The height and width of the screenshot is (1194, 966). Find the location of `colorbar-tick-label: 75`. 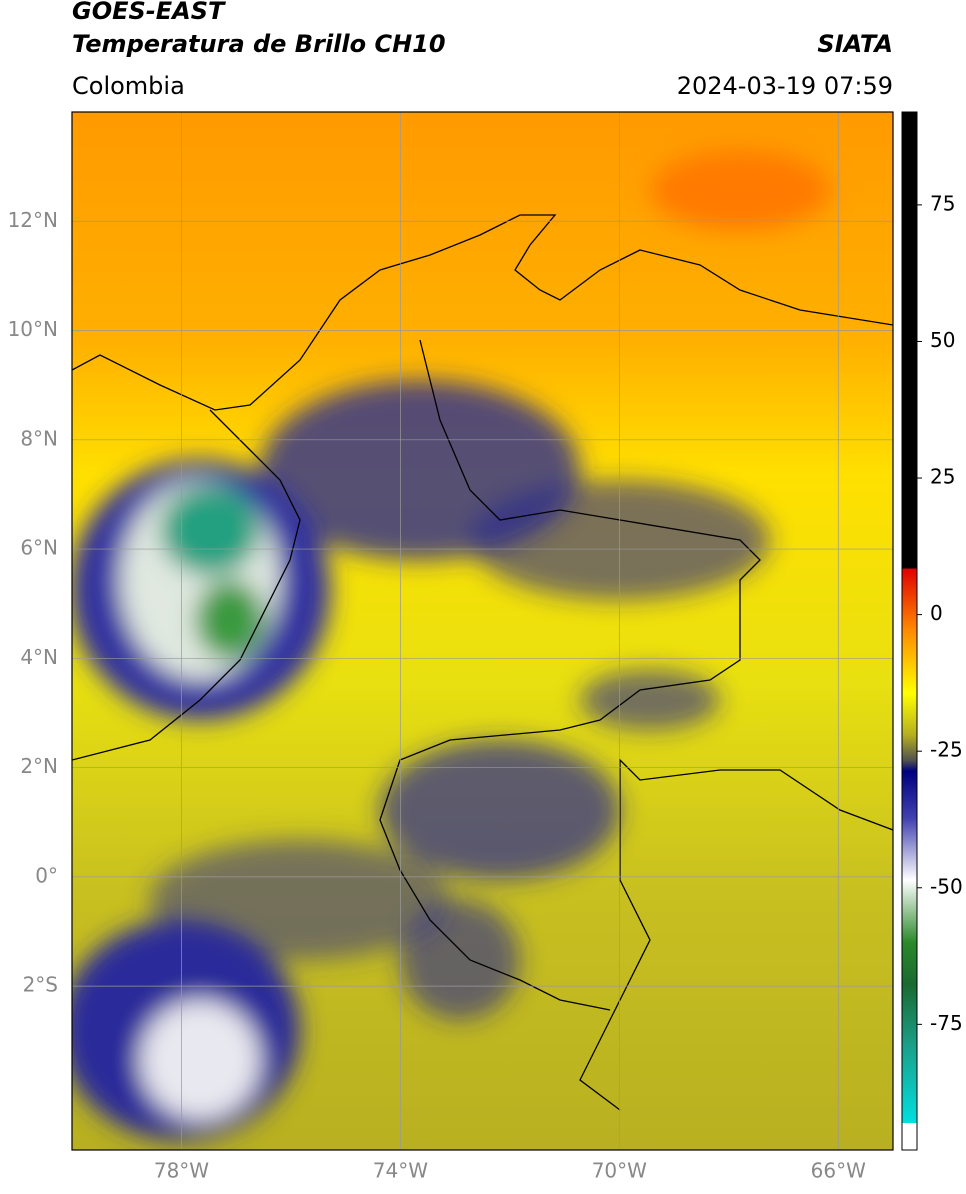

colorbar-tick-label: 75 is located at coordinates (942, 203).